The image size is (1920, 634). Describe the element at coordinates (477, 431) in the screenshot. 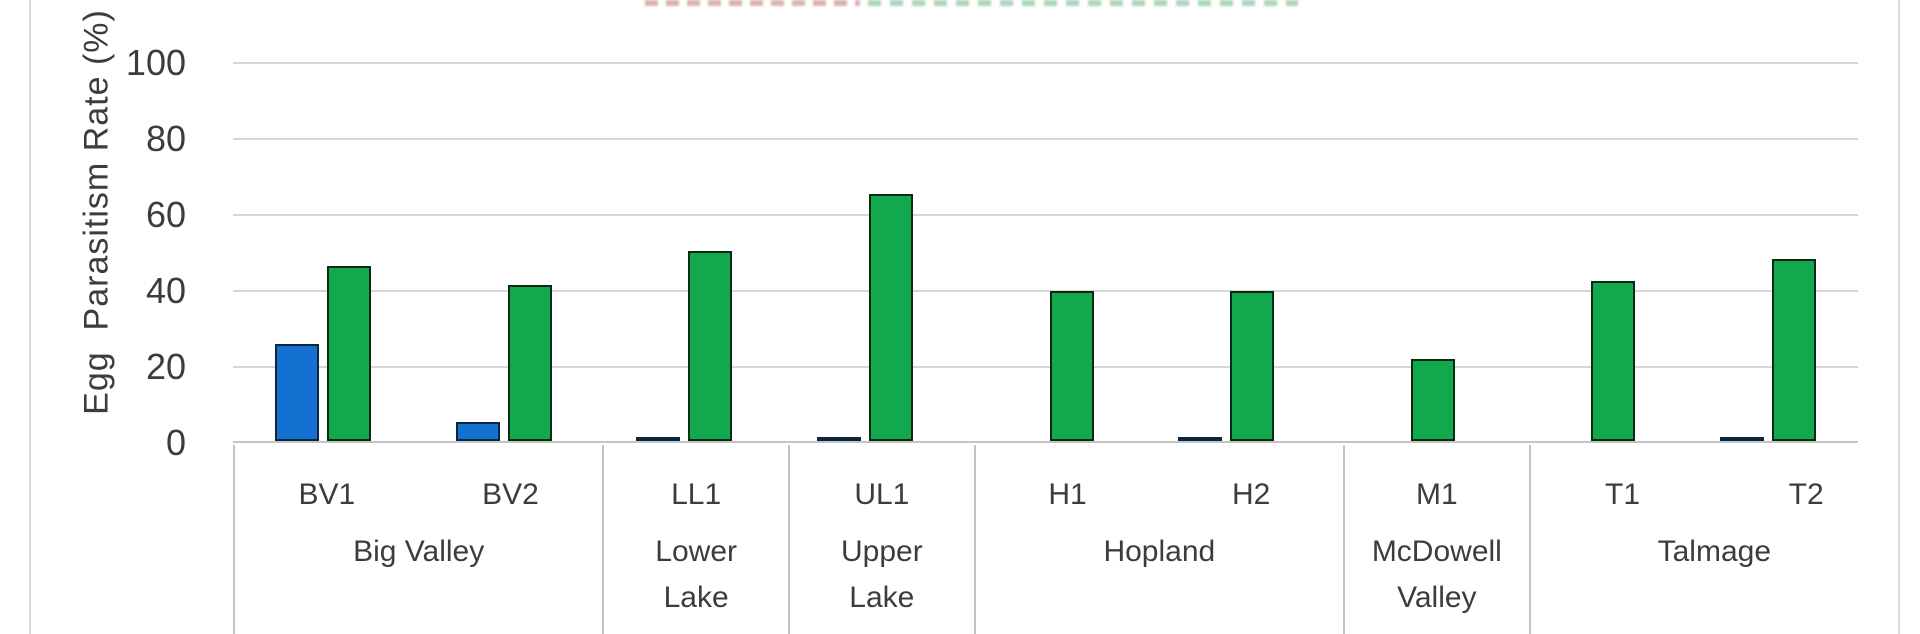

I see `bar-blue-BV2` at that location.